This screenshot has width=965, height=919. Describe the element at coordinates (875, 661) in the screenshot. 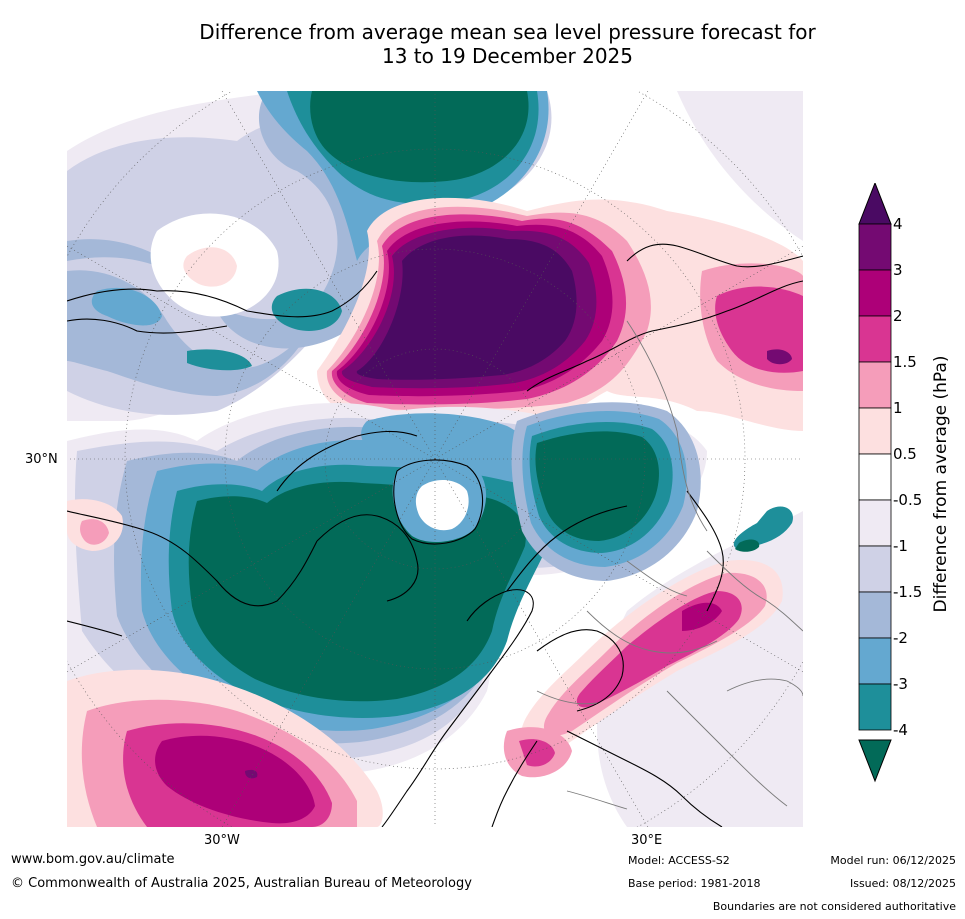

I see `colorbar-band--3_to_-2` at that location.